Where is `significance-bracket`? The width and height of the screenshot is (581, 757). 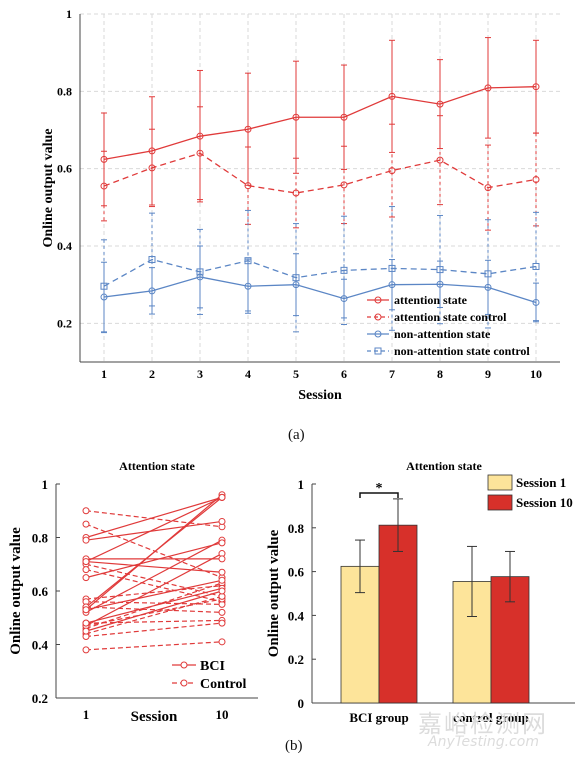
significance-bracket is located at coordinates (379, 495).